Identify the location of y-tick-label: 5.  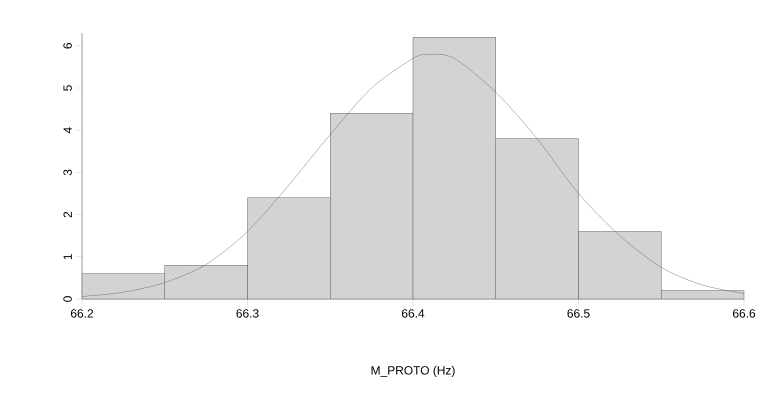
(67, 88).